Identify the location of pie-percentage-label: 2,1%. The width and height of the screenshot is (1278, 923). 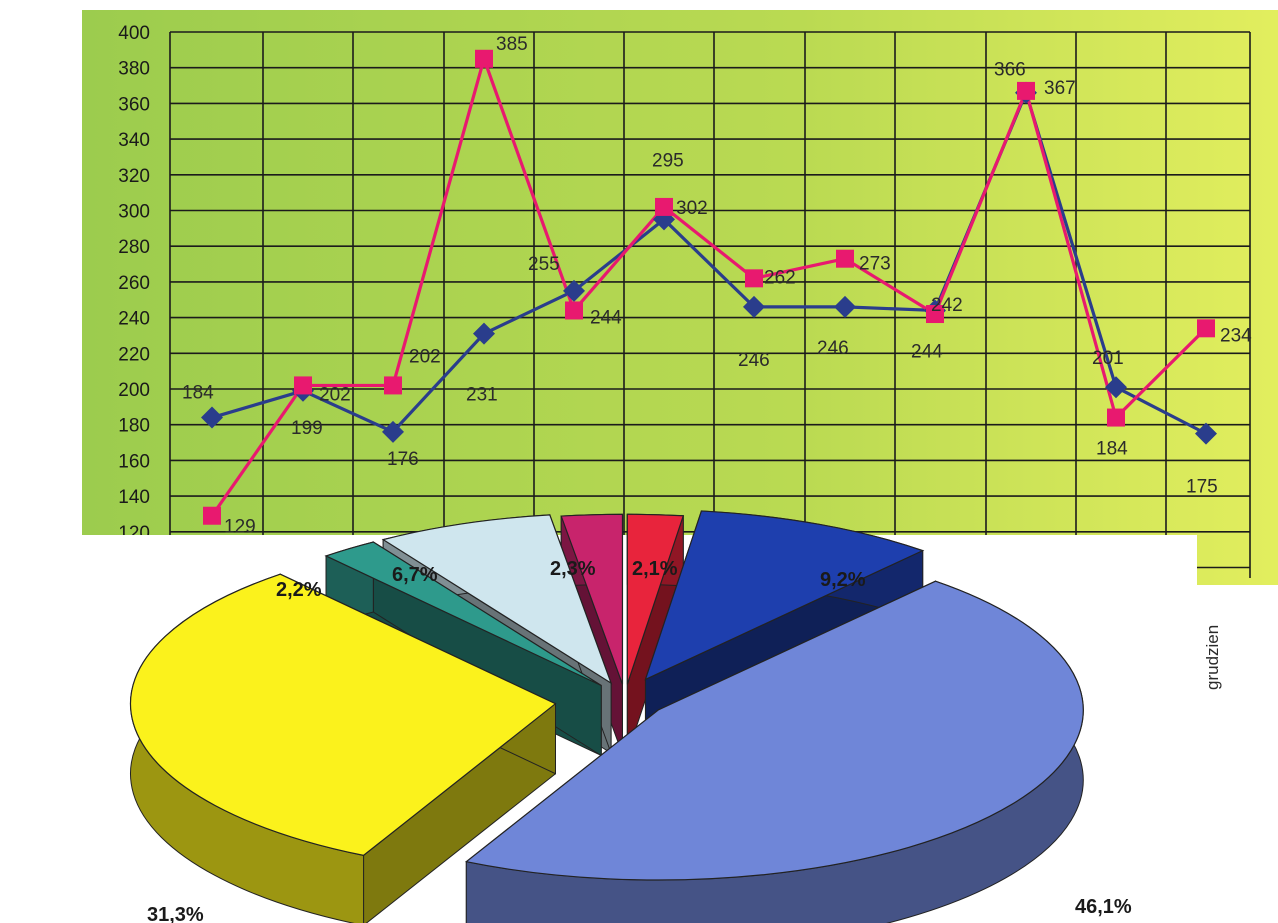
(655, 569).